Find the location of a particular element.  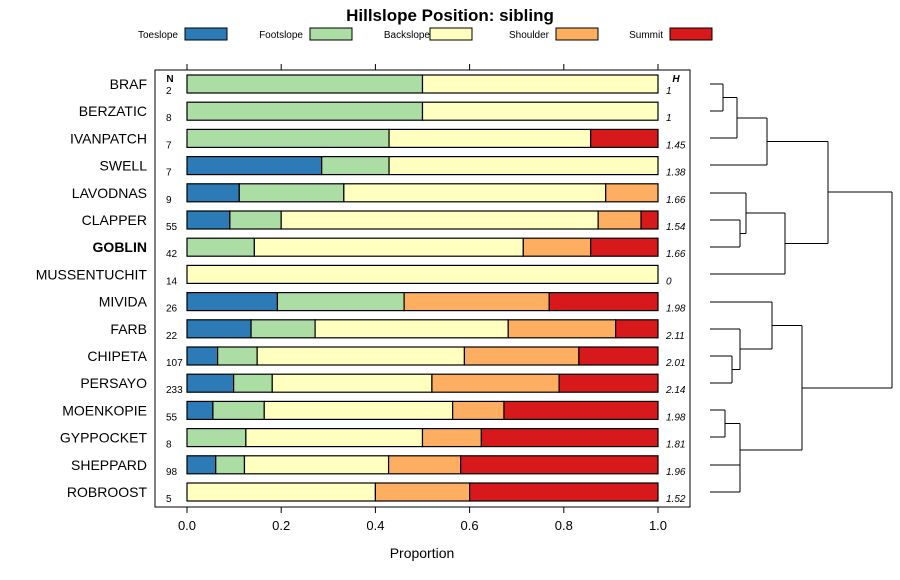

legend-label-shoulder: Shoulder is located at coordinates (529, 35).